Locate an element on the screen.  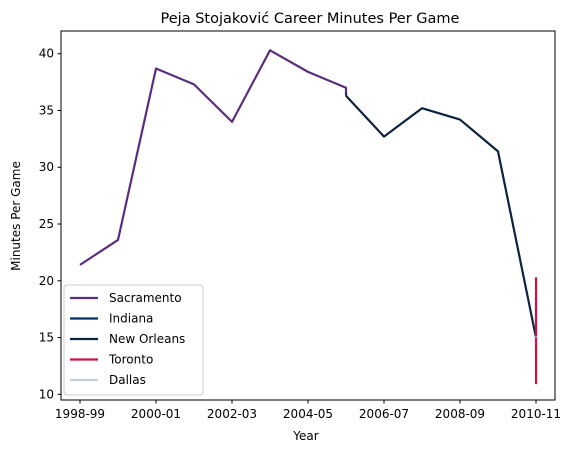
x-tick-label: 2008-09 is located at coordinates (460, 414).